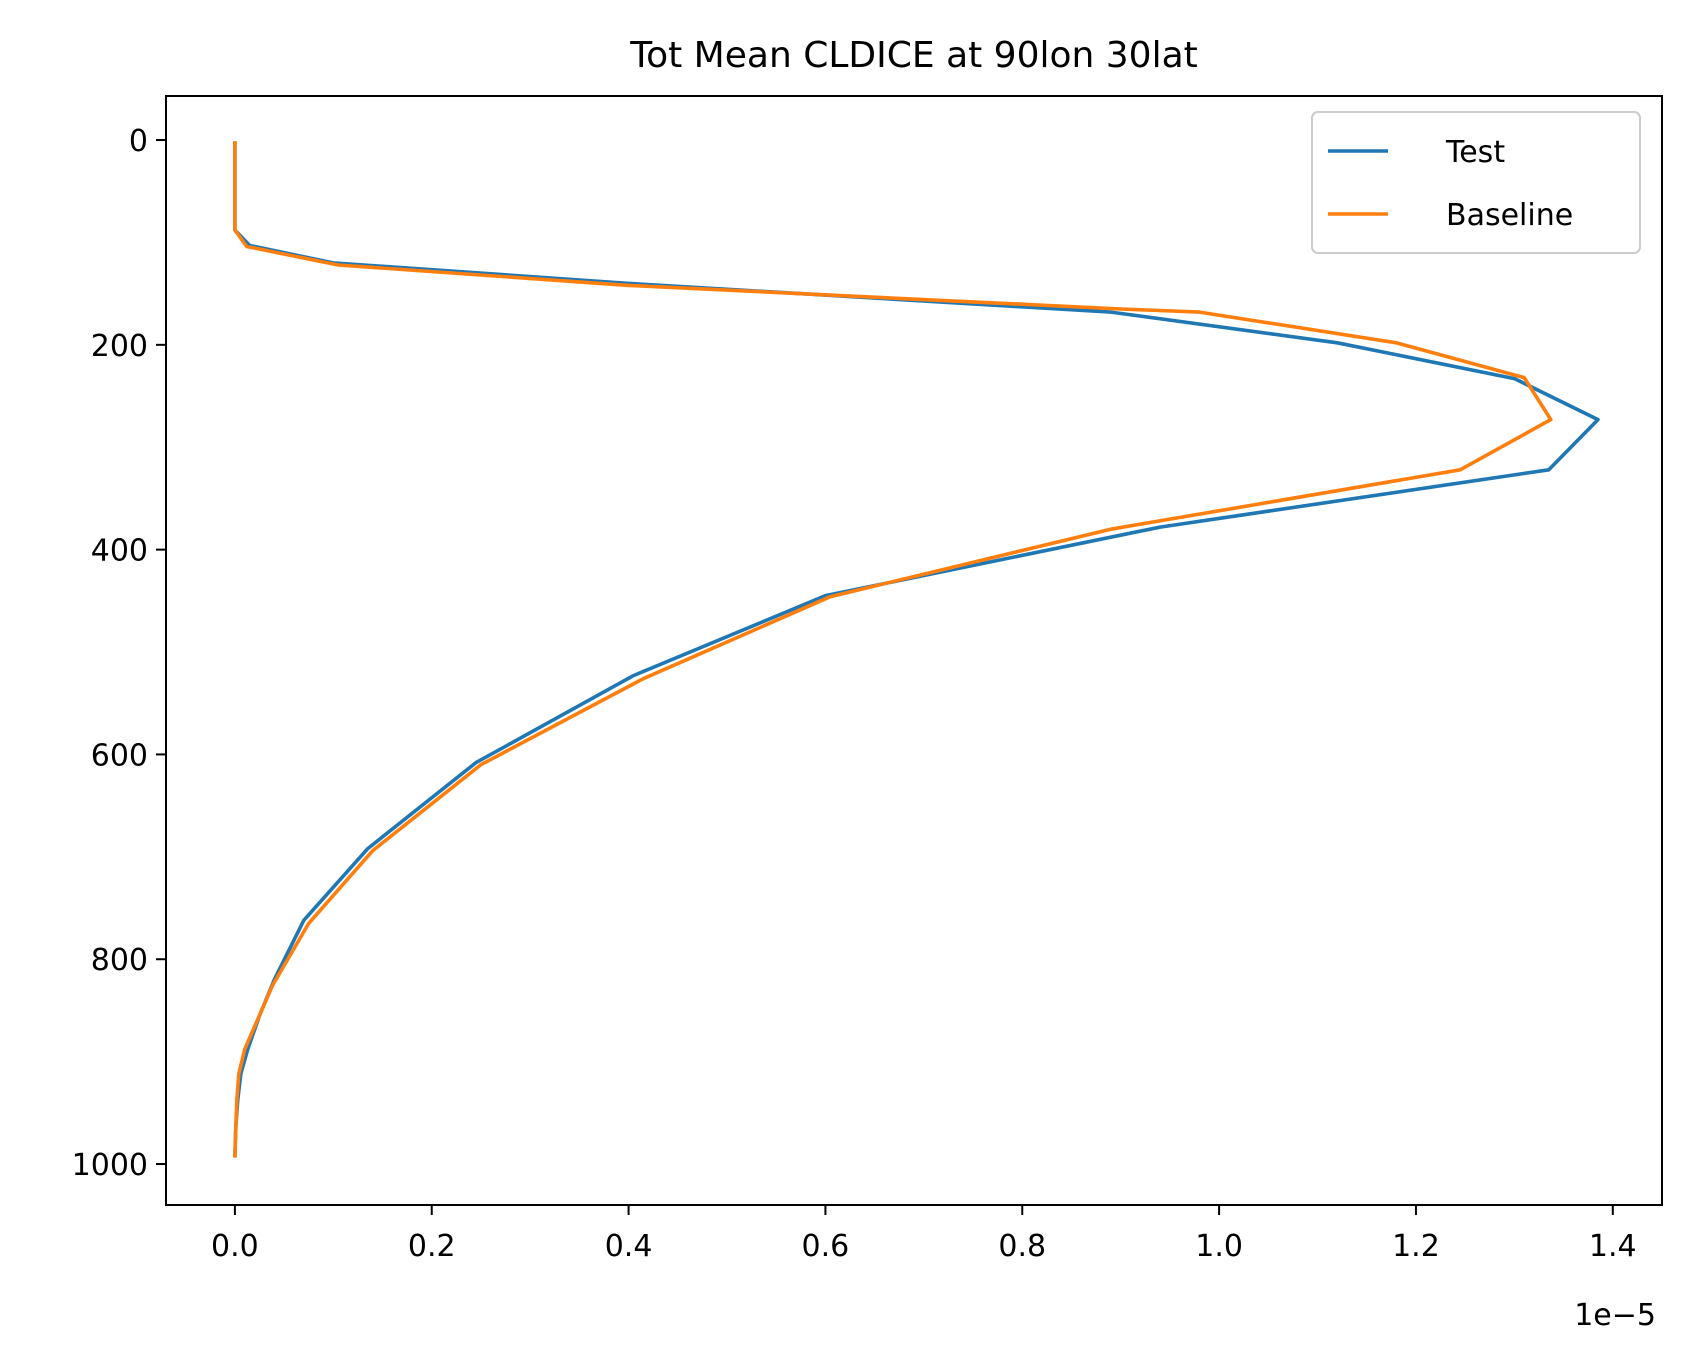 This screenshot has width=1683, height=1357. I want to click on x-axis-offset-label: 1e−5, so click(1615, 1315).